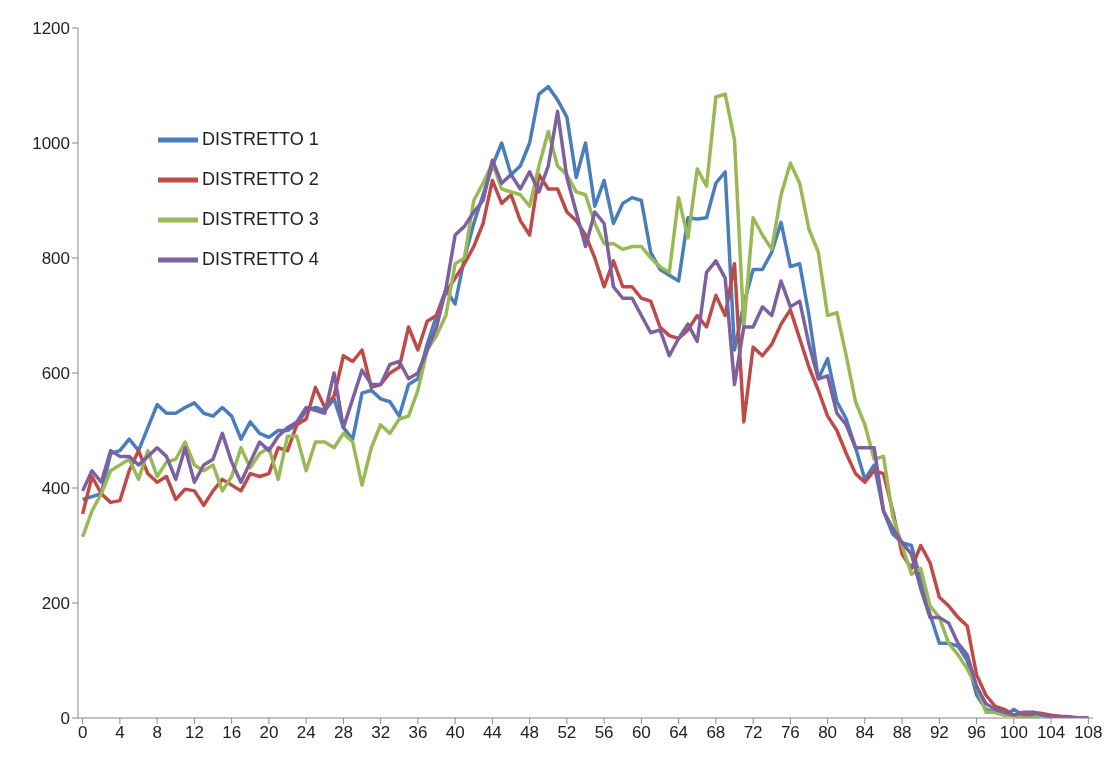  What do you see at coordinates (716, 733) in the screenshot?
I see `x-tick-label: 68` at bounding box center [716, 733].